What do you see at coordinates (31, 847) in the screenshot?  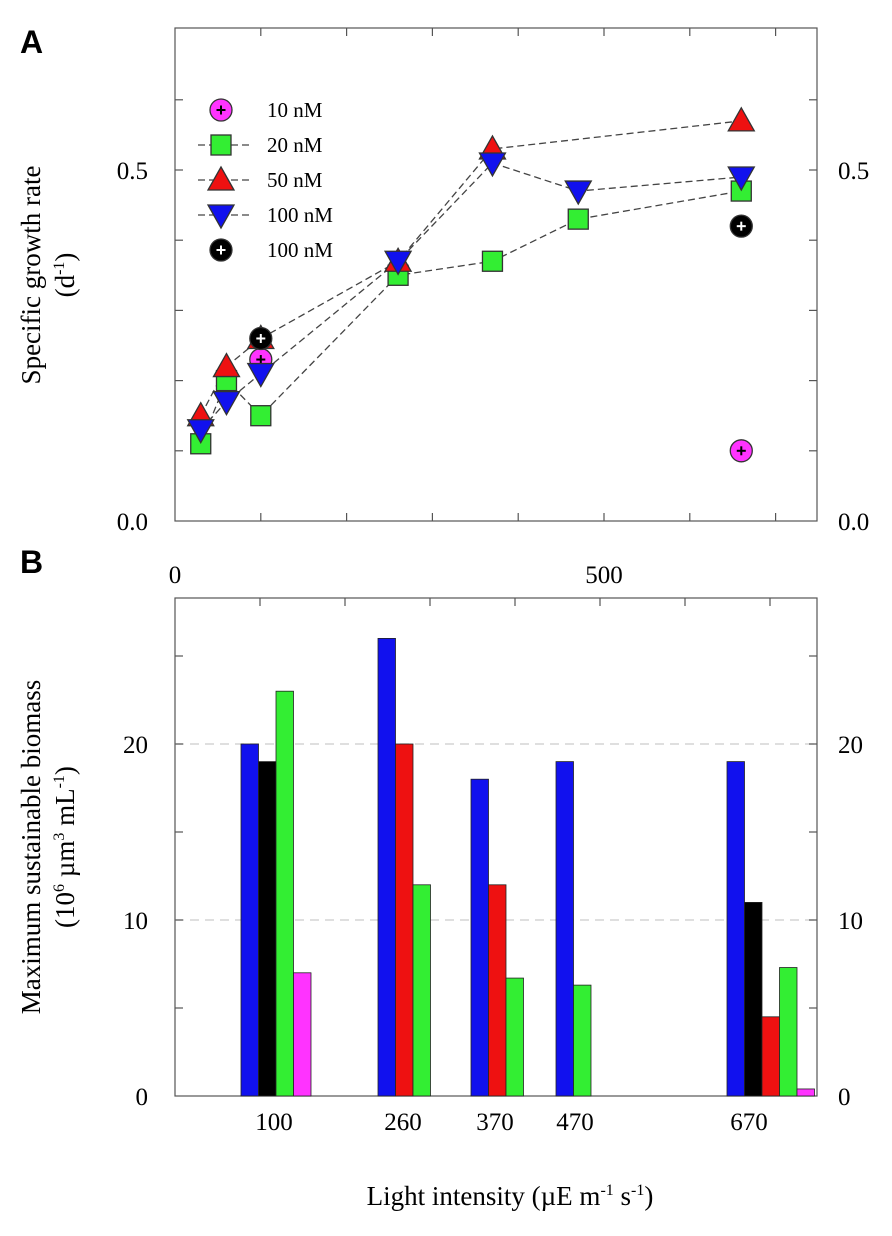 I see `b-y-title-line1: Maximum sustainable biomass` at bounding box center [31, 847].